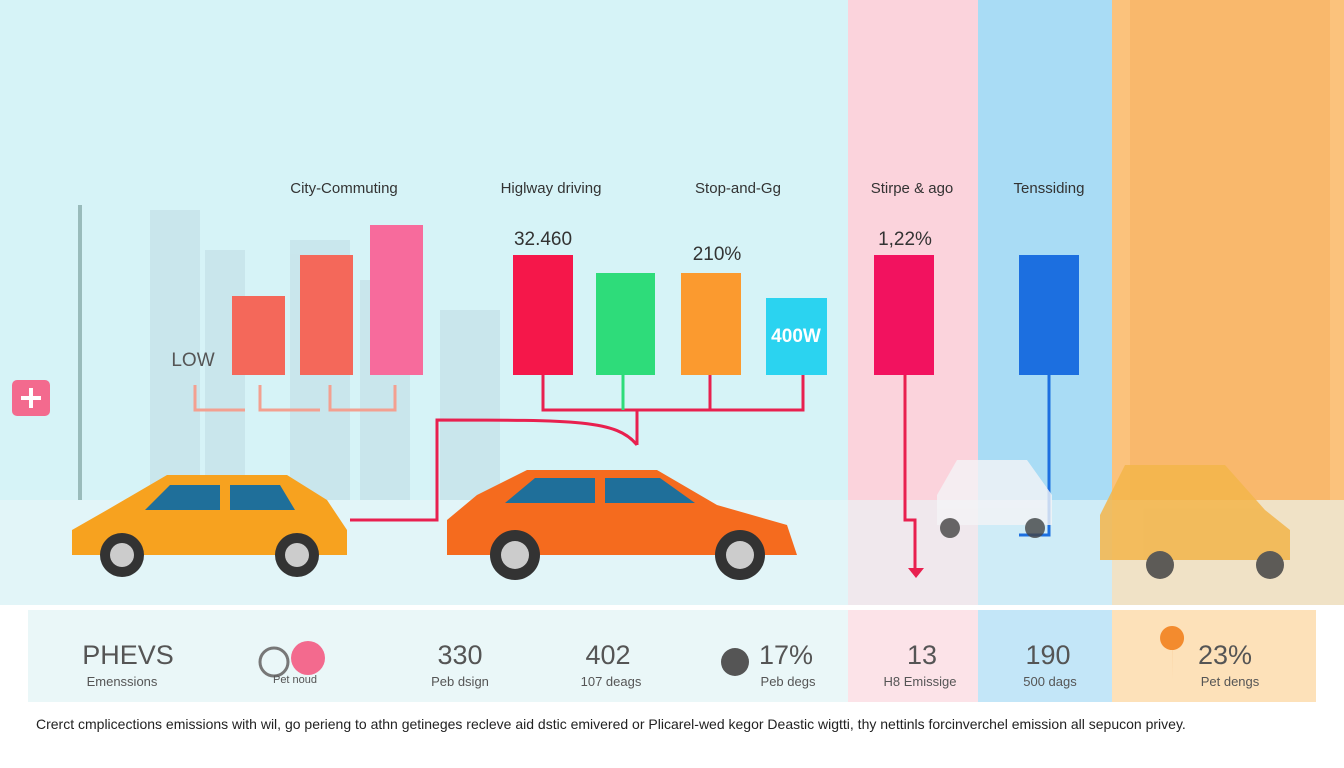 The height and width of the screenshot is (768, 1344). Describe the element at coordinates (551, 188) in the screenshot. I see `section-label: Higlway driving` at that location.